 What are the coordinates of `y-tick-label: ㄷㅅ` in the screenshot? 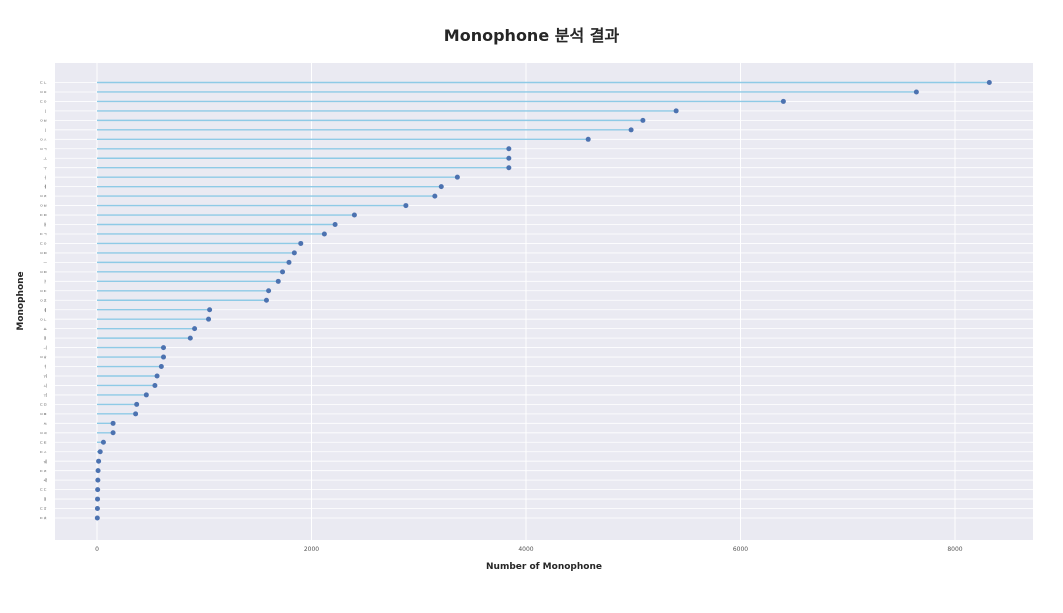 It's located at (44, 451).